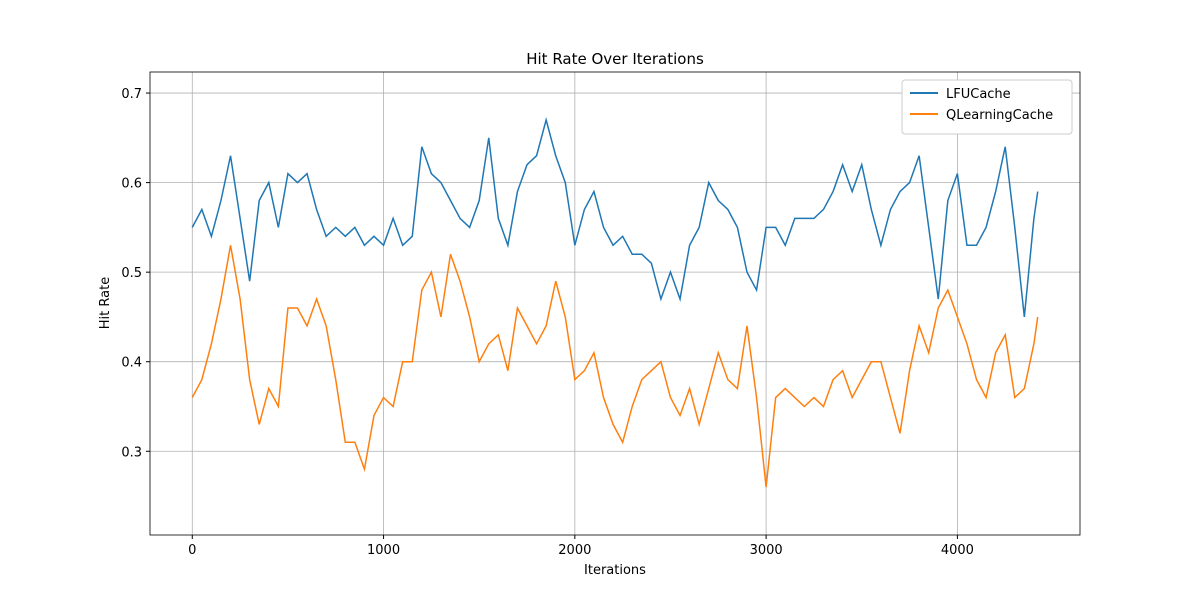 The height and width of the screenshot is (604, 1200). What do you see at coordinates (766, 550) in the screenshot?
I see `x-tick-label: 3000` at bounding box center [766, 550].